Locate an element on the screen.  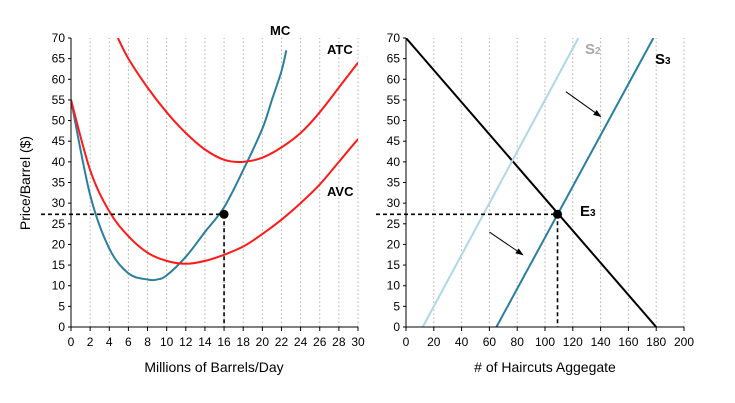
x-tick-label: 200 is located at coordinates (684, 342).